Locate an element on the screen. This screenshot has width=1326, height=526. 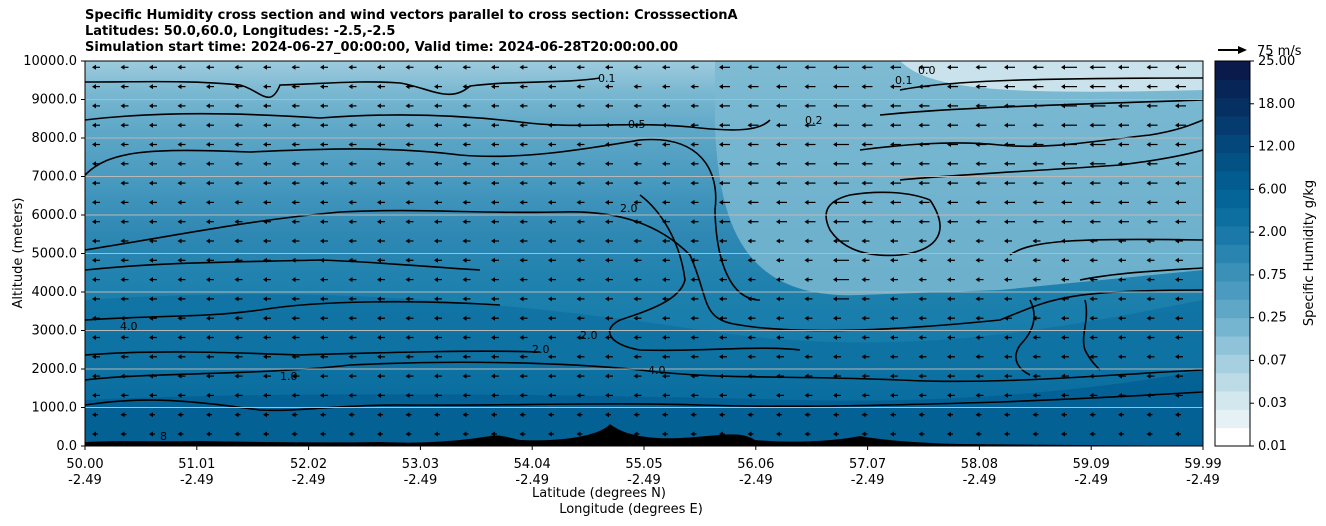
contour-line is located at coordinates (1091, 335).